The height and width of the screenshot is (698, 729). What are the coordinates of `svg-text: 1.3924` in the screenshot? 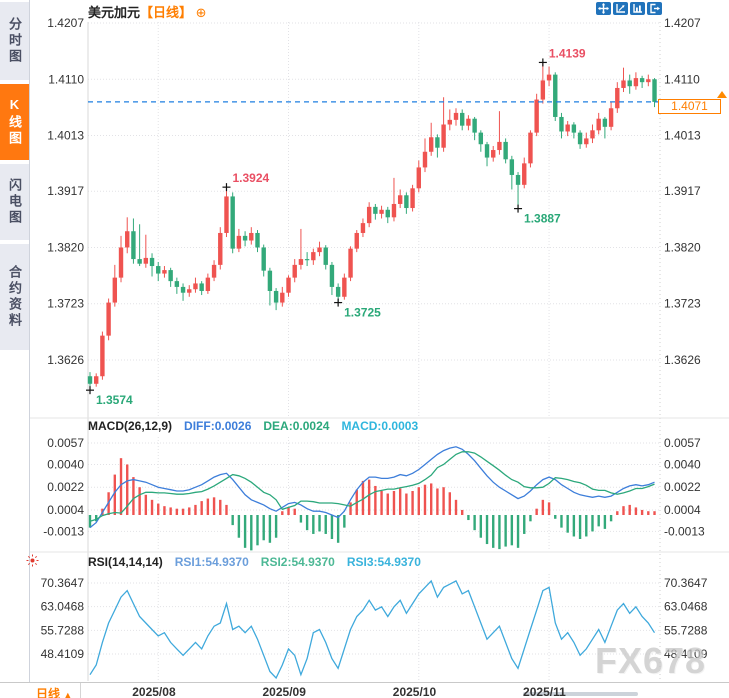 It's located at (250, 178).